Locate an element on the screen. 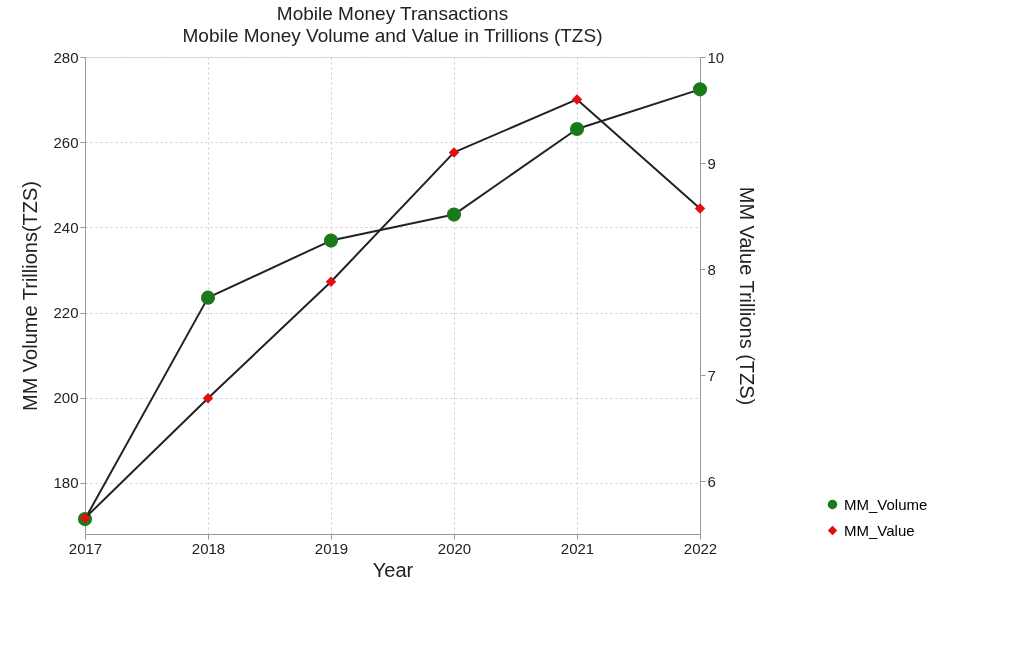 The width and height of the screenshot is (1025, 664). y2-tick-label: 10 is located at coordinates (716, 57).